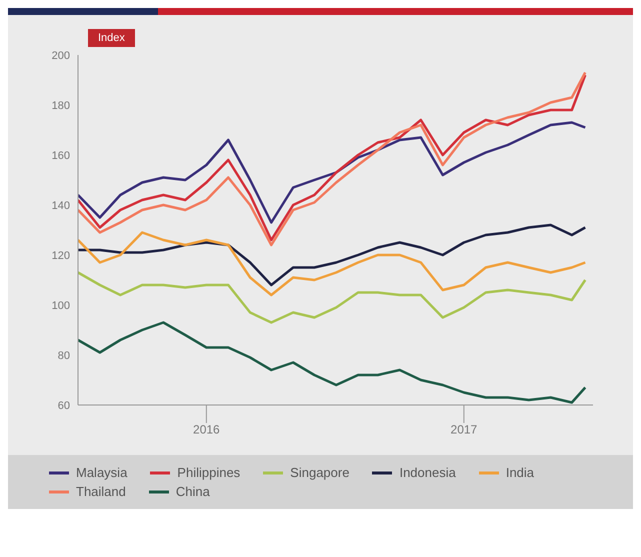 This screenshot has height=557, width=641. Describe the element at coordinates (102, 472) in the screenshot. I see `legend-label: Malaysia` at that location.